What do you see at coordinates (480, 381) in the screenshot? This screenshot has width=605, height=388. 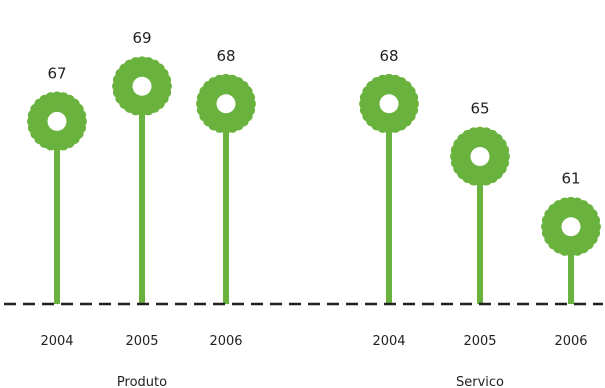 I see `group-label: Servico` at bounding box center [480, 381].